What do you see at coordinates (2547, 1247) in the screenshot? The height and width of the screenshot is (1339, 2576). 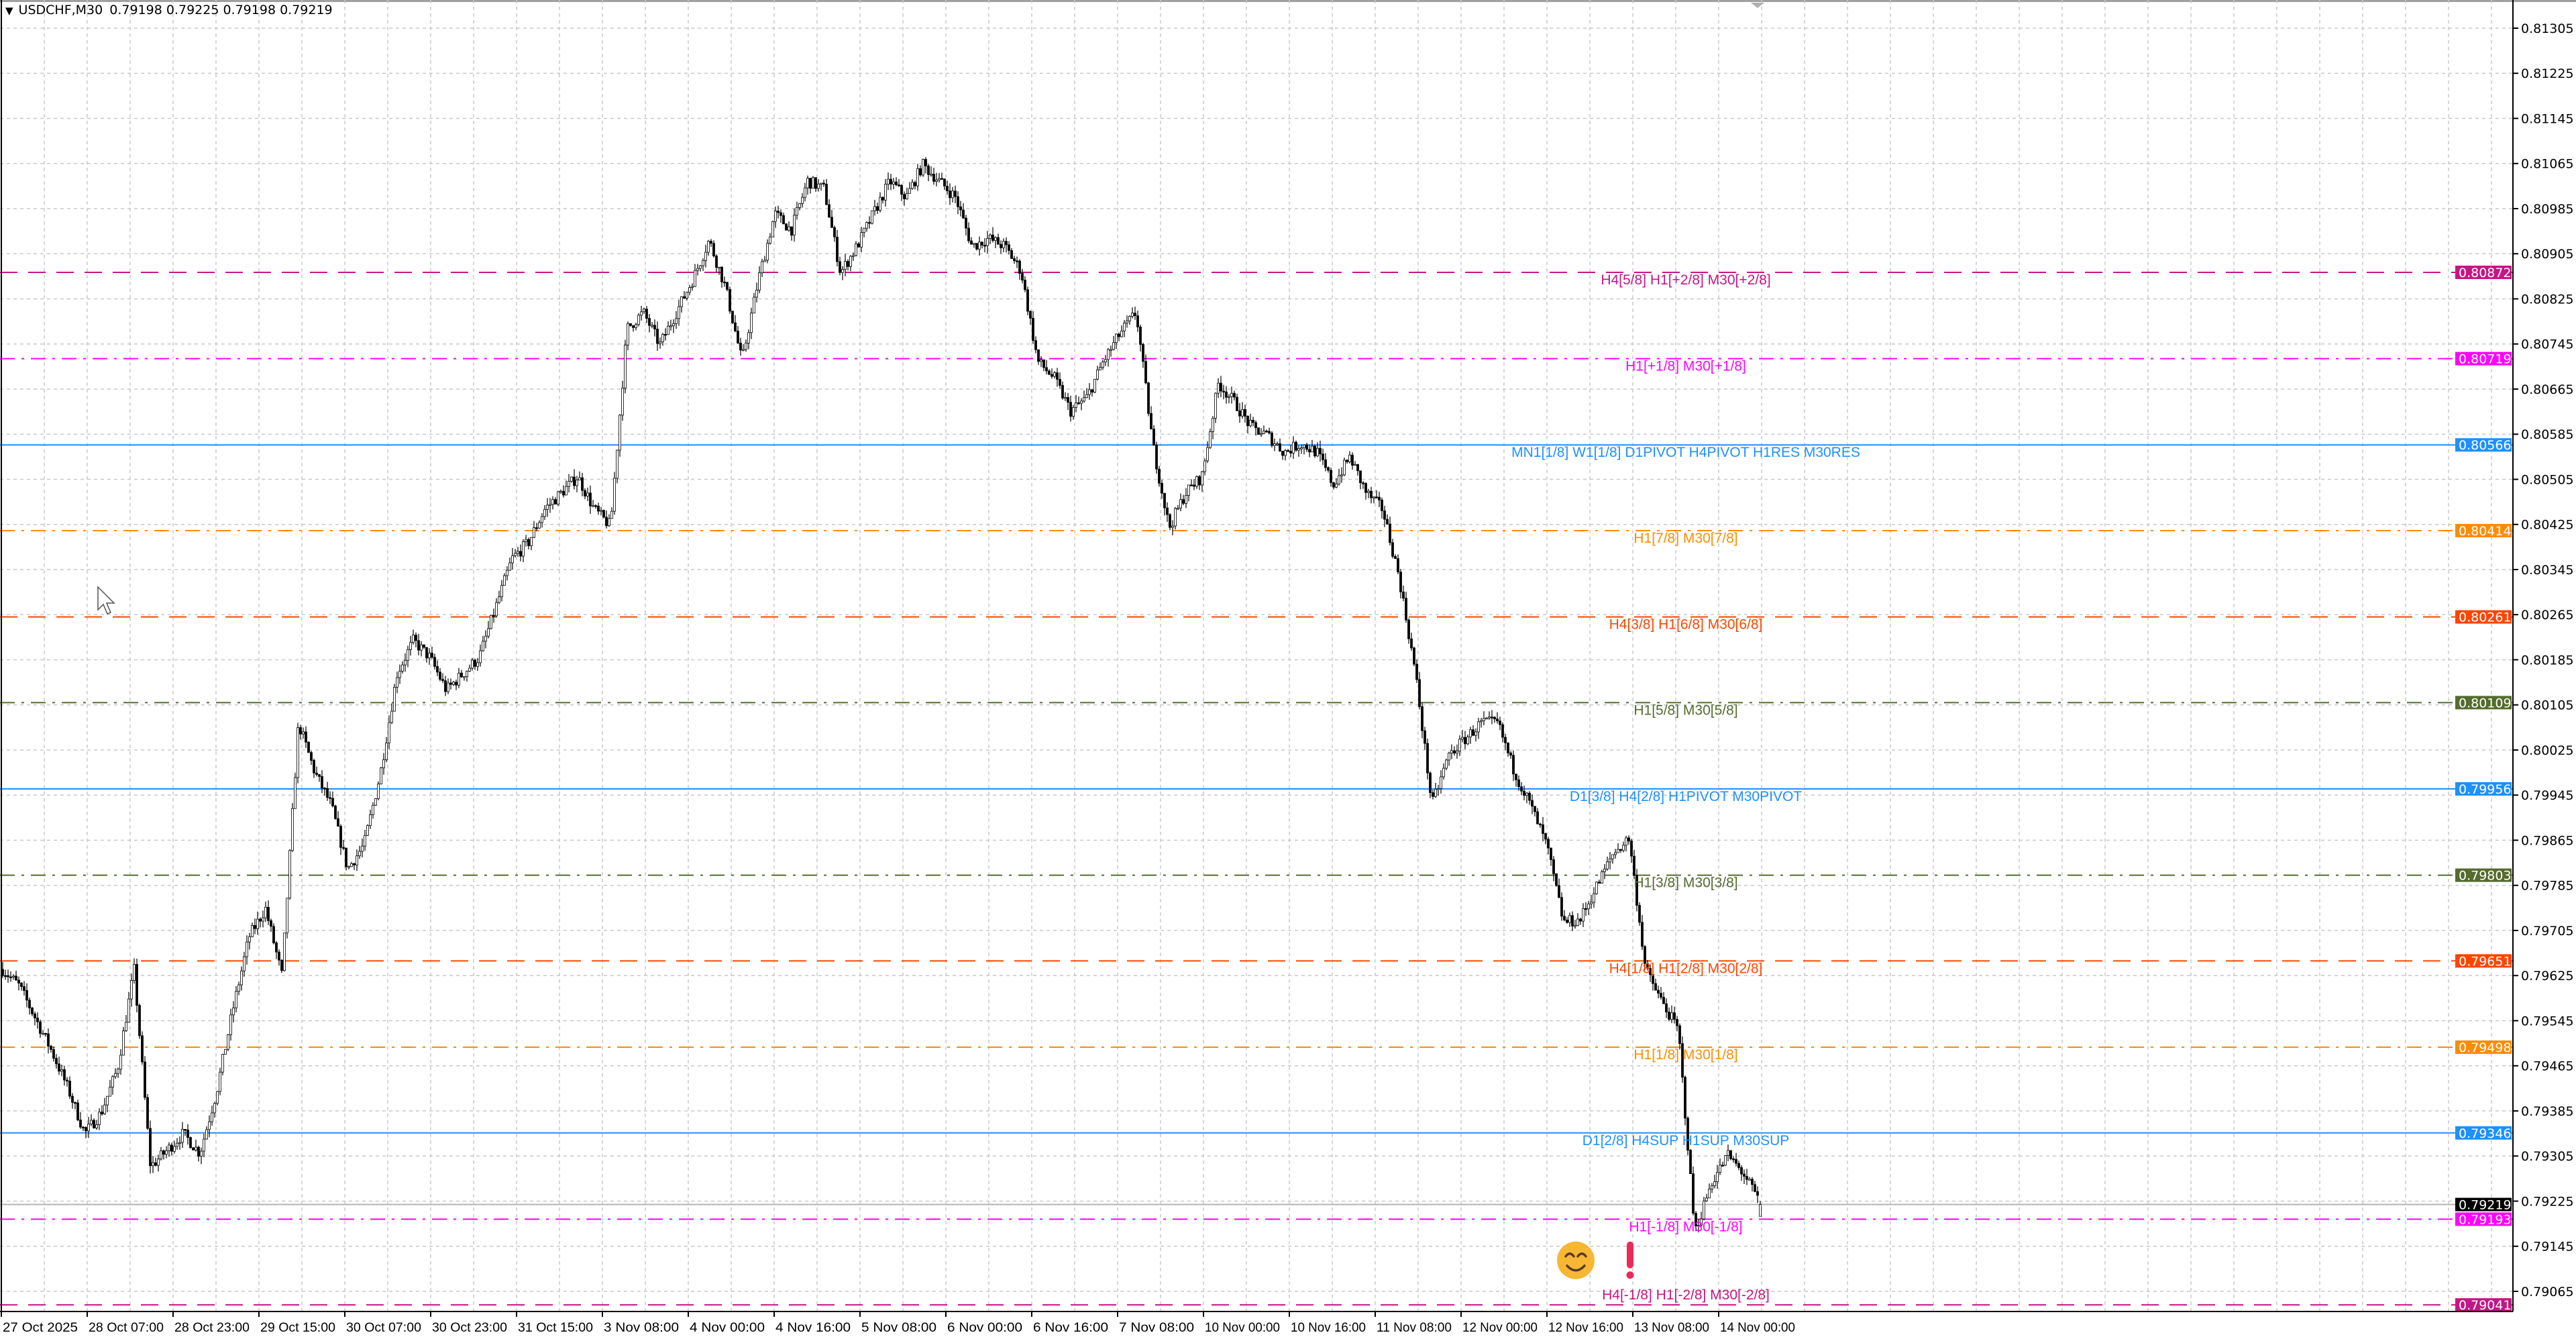 I see `price-tick-label: 0.79145` at bounding box center [2547, 1247].